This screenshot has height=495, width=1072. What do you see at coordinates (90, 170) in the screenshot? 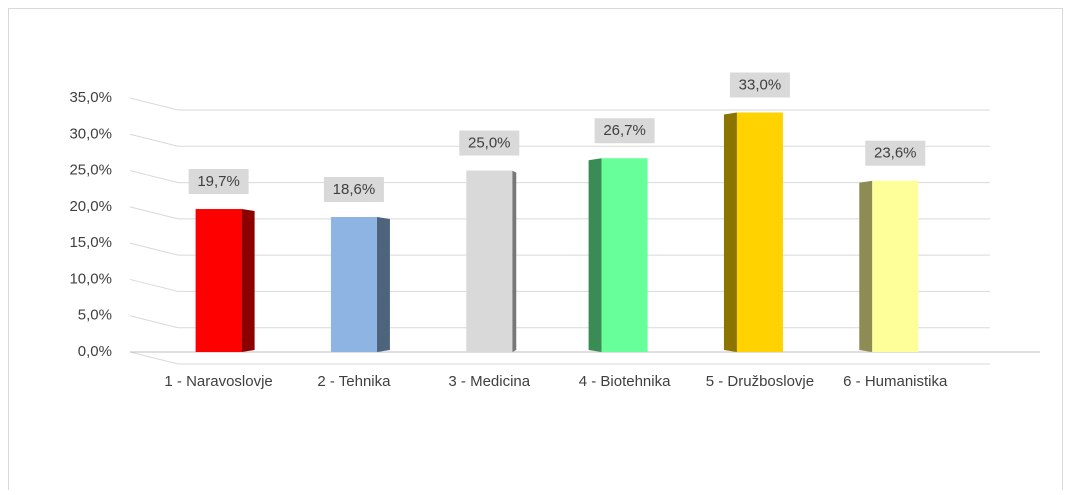
I see `y-tick-label: 25,0%` at bounding box center [90, 170].